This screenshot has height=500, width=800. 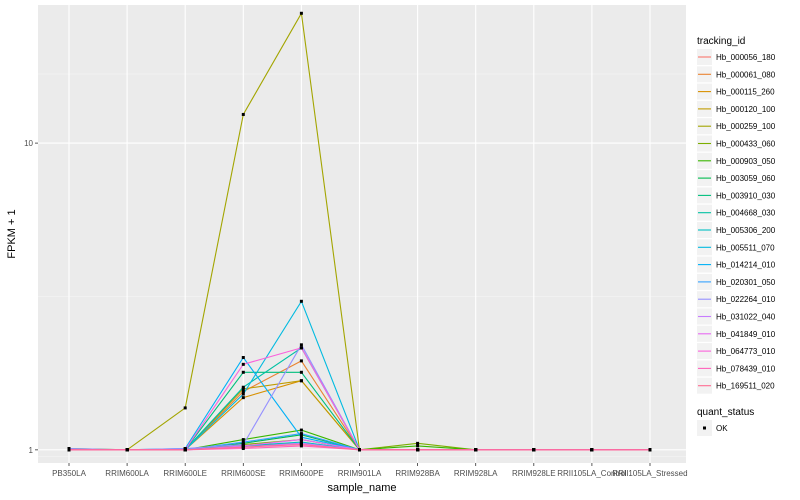 I want to click on legend-shape-entries: OK, so click(x=712, y=428).